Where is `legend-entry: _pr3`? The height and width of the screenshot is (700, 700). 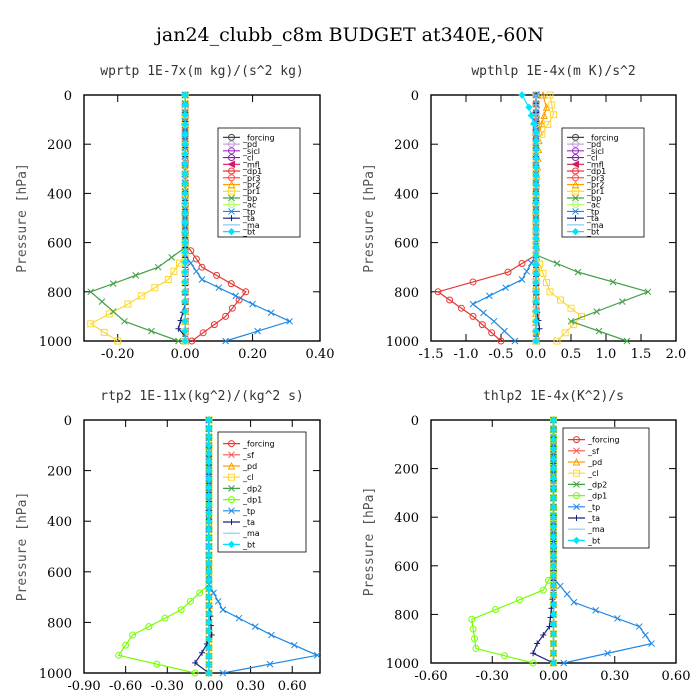
legend-entry: _pr3 is located at coordinates (595, 178).